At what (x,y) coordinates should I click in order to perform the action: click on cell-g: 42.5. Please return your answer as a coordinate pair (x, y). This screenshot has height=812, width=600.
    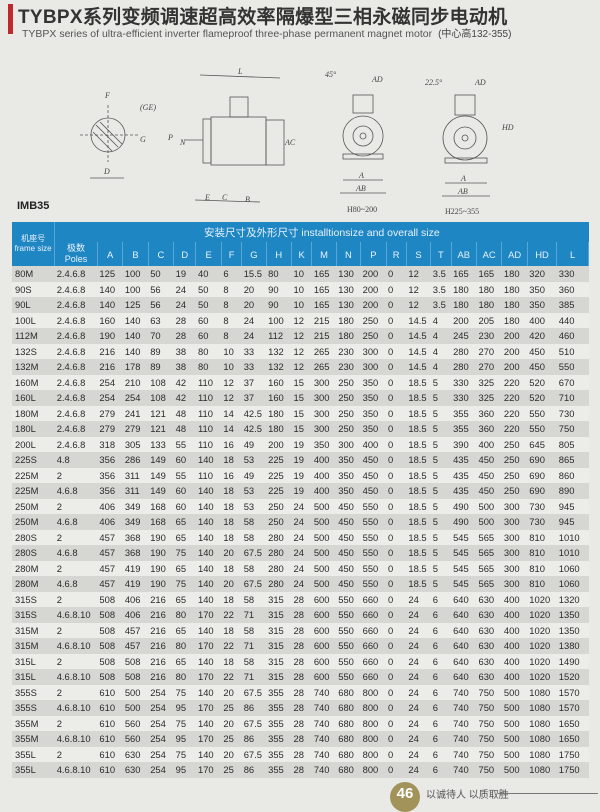
    Looking at the image, I should click on (254, 413).